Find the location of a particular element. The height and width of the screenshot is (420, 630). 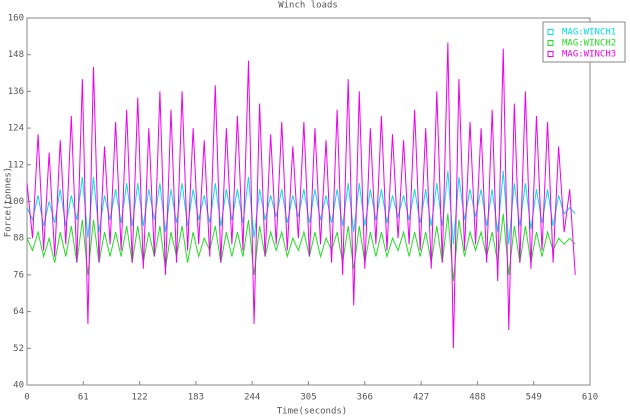

x-tick-label: 610 is located at coordinates (590, 398).